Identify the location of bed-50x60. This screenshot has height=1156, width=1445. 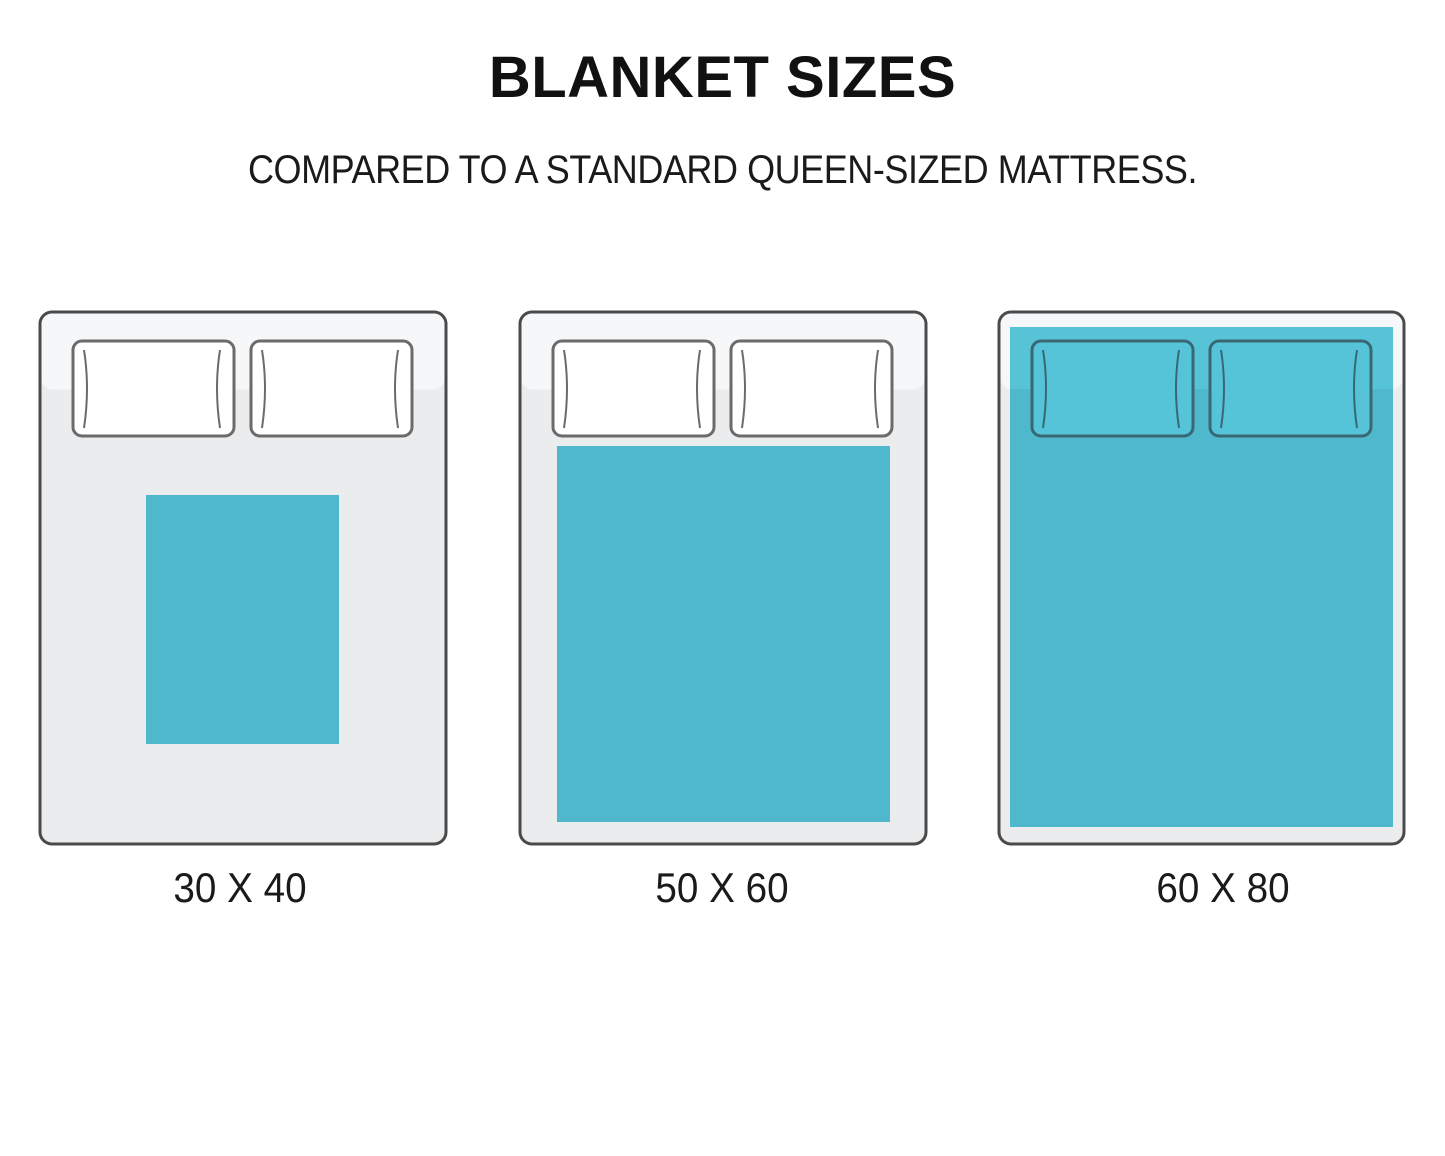
(723, 578).